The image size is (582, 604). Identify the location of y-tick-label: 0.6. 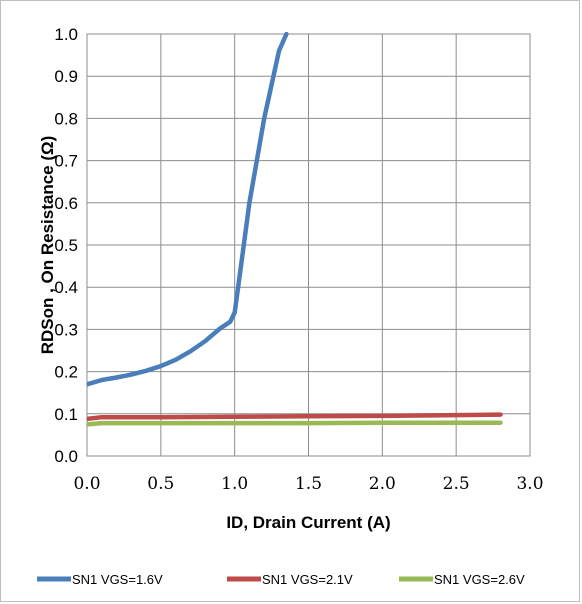
(66, 203).